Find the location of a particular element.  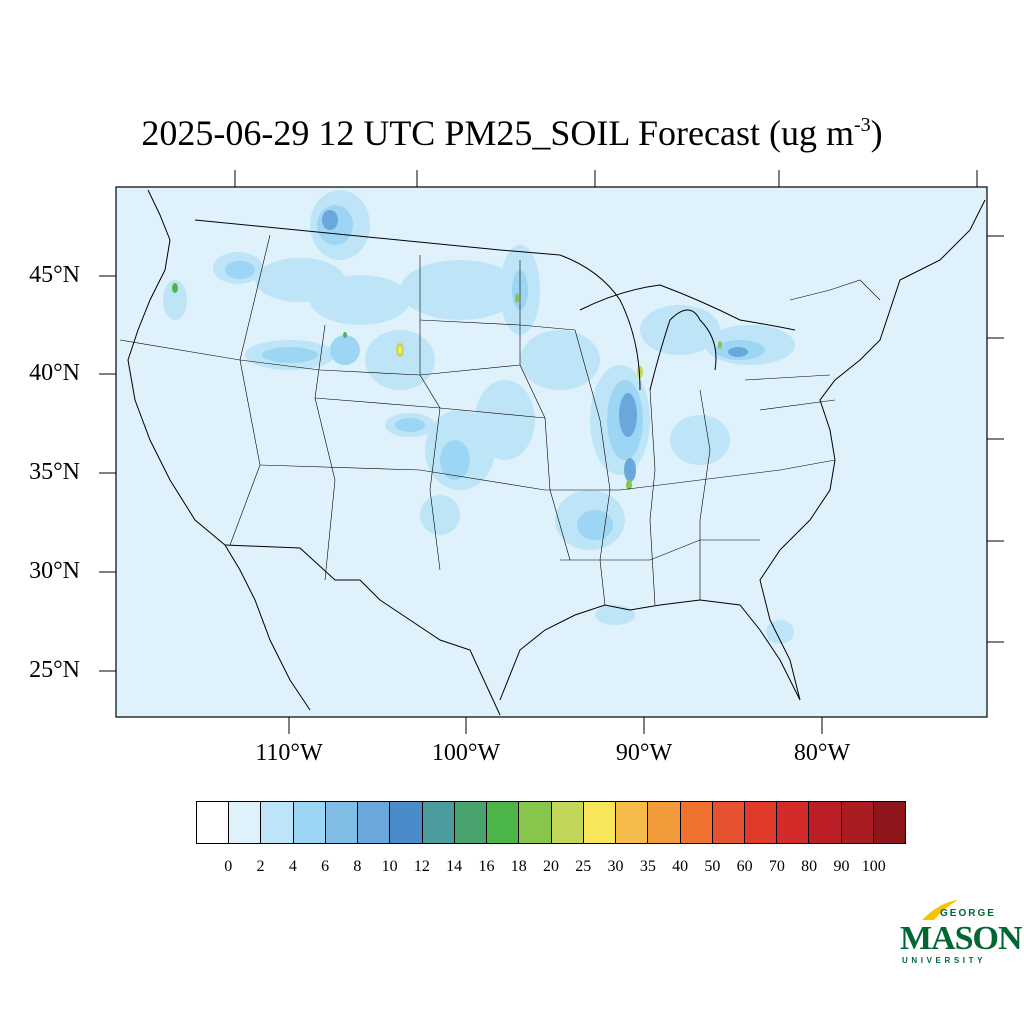

colorbar-tick-label: 50 is located at coordinates (712, 866).